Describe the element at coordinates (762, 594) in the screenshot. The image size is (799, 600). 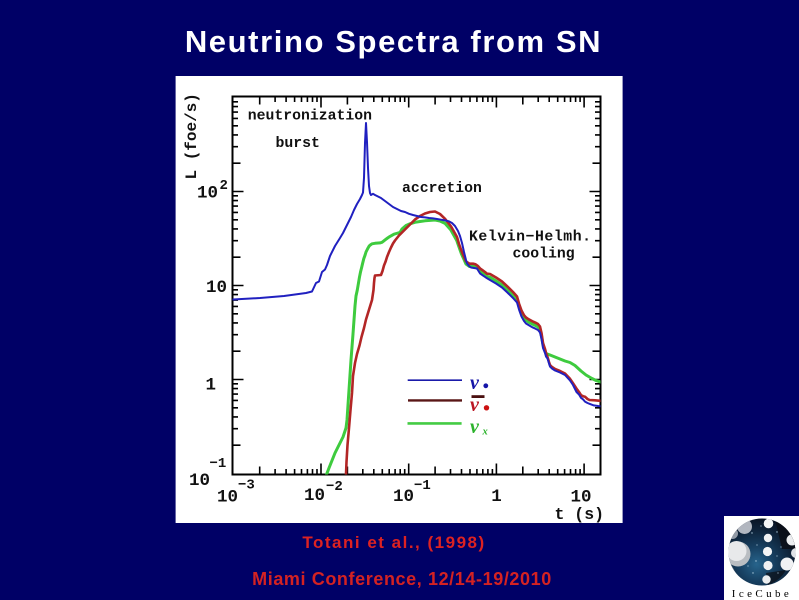
I see `svg-text: IceCube` at that location.